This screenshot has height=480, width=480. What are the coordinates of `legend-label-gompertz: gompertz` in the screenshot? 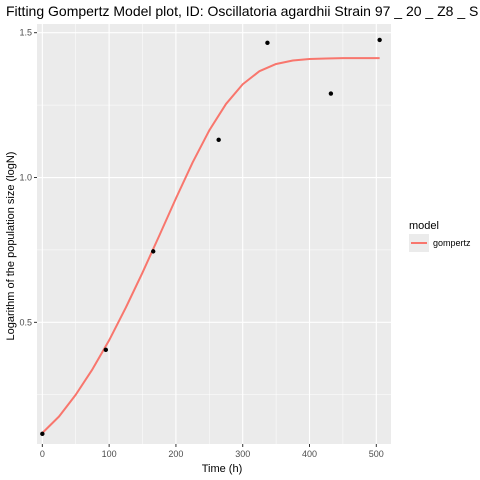 It's located at (452, 243).